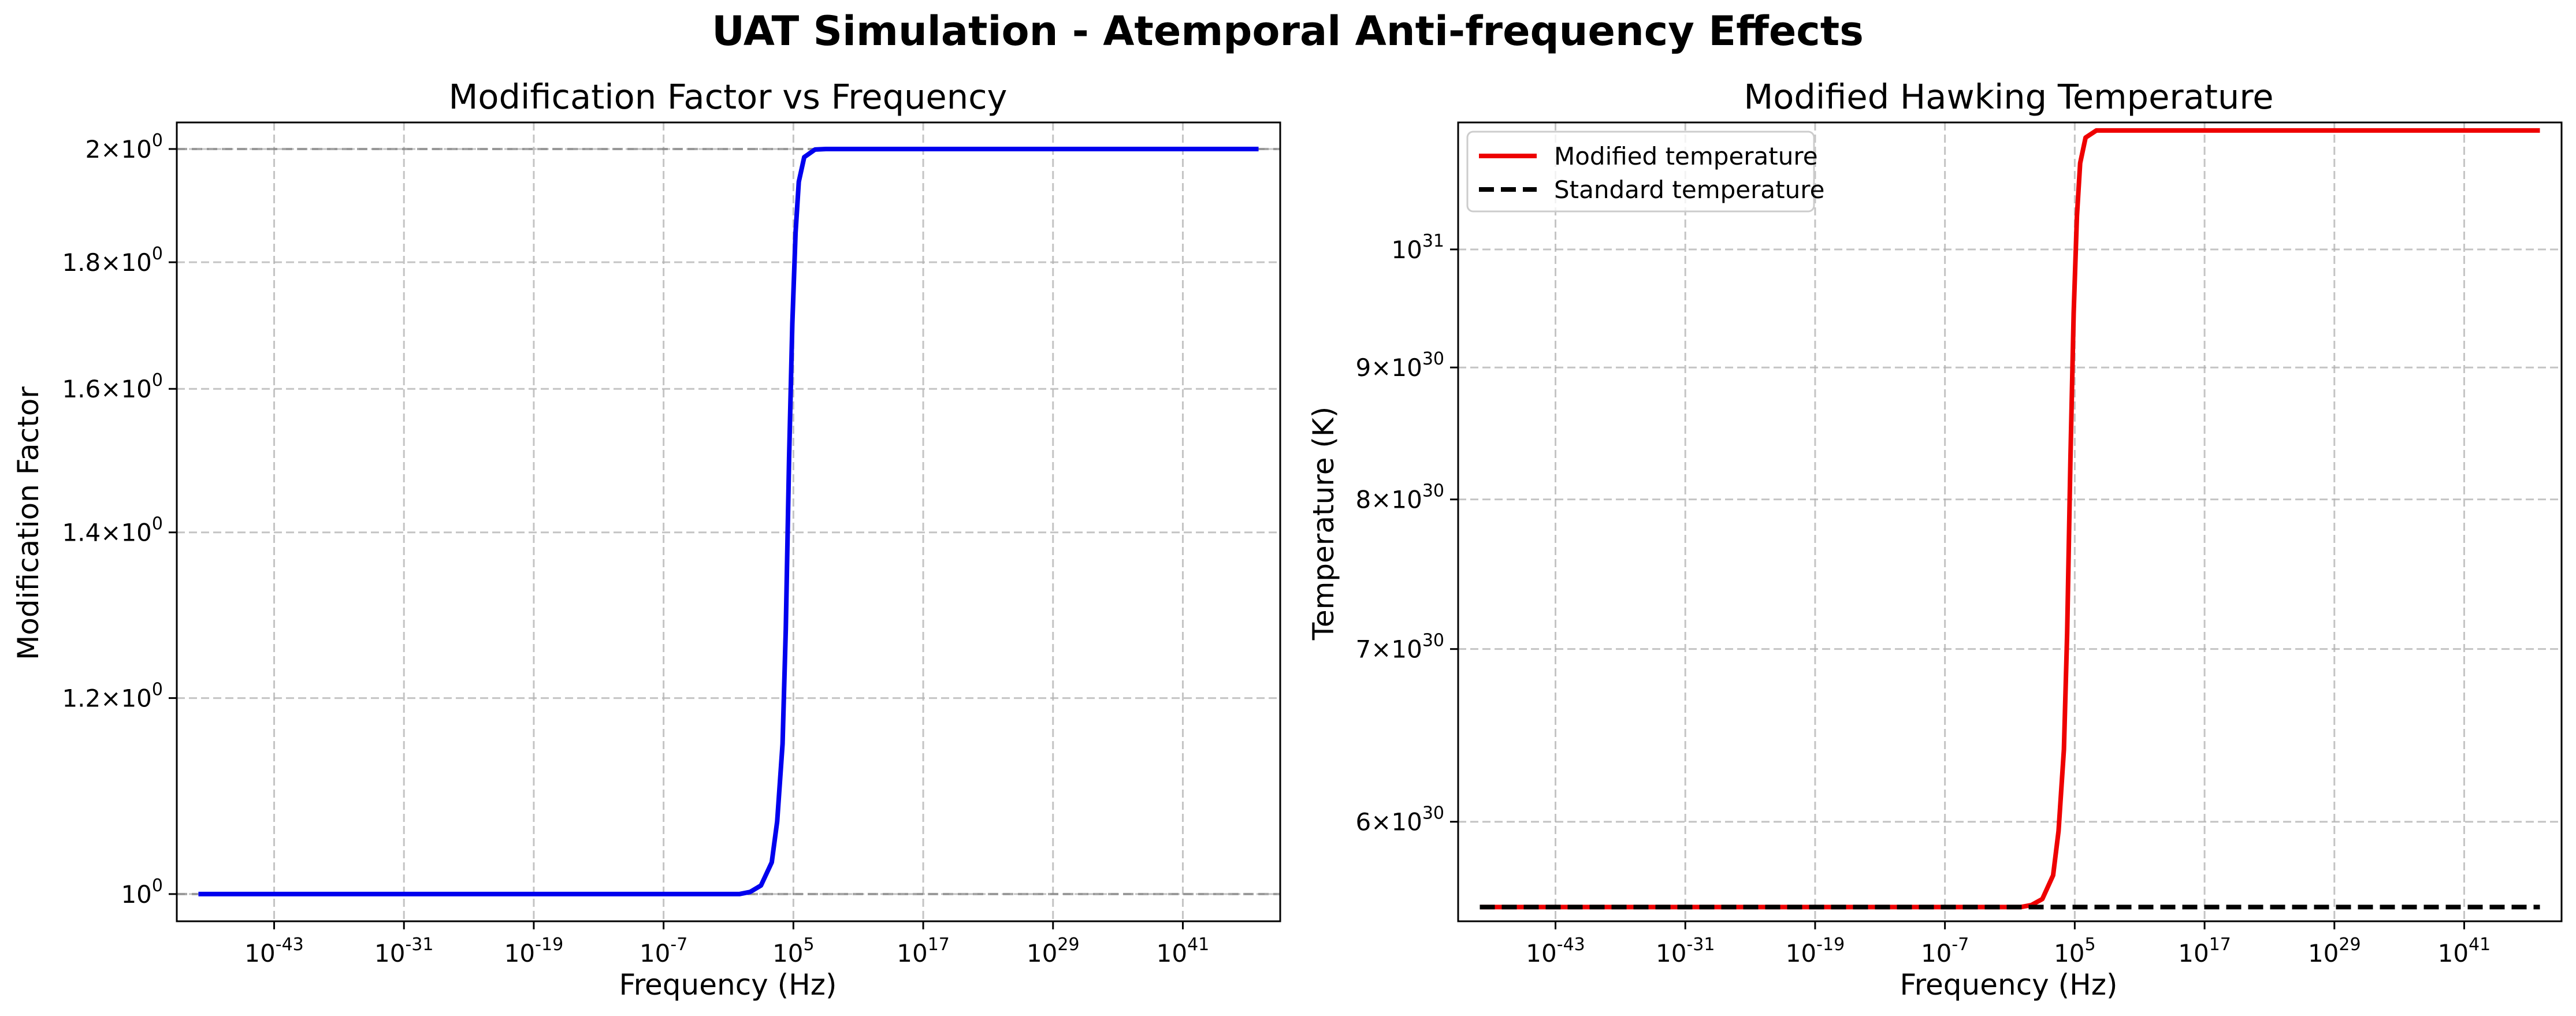 The height and width of the screenshot is (1016, 2576). What do you see at coordinates (1686, 156) in the screenshot?
I see `legend-label: Modified temperature` at bounding box center [1686, 156].